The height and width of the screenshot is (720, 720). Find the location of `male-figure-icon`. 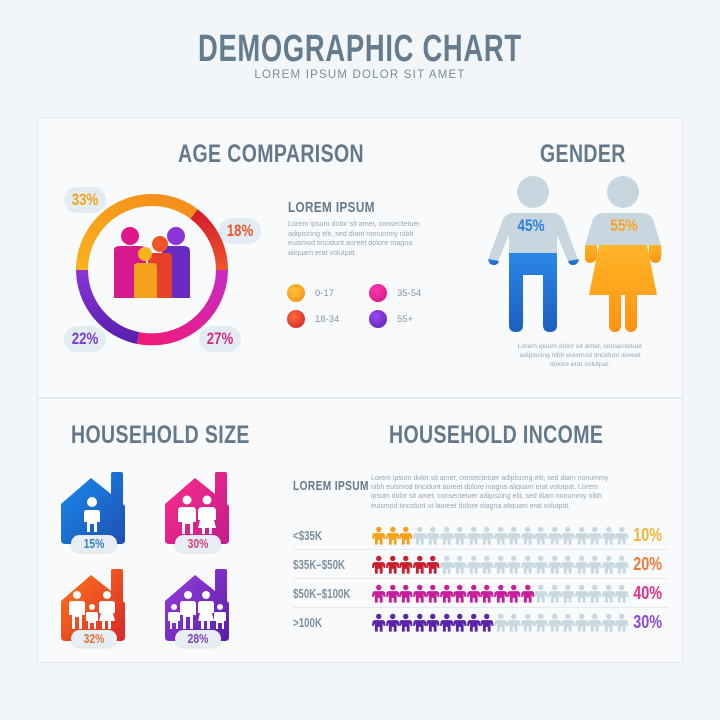

male-figure-icon is located at coordinates (533, 254).